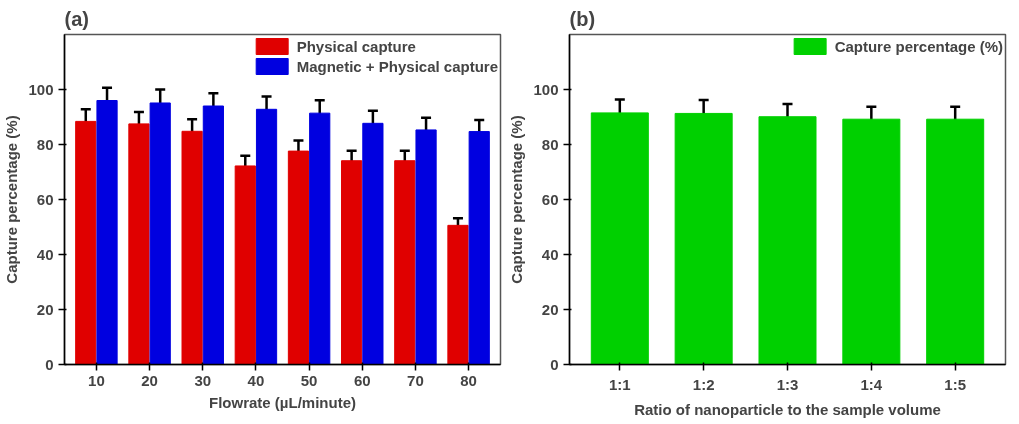  I want to click on x-tick-label: 80, so click(468, 380).